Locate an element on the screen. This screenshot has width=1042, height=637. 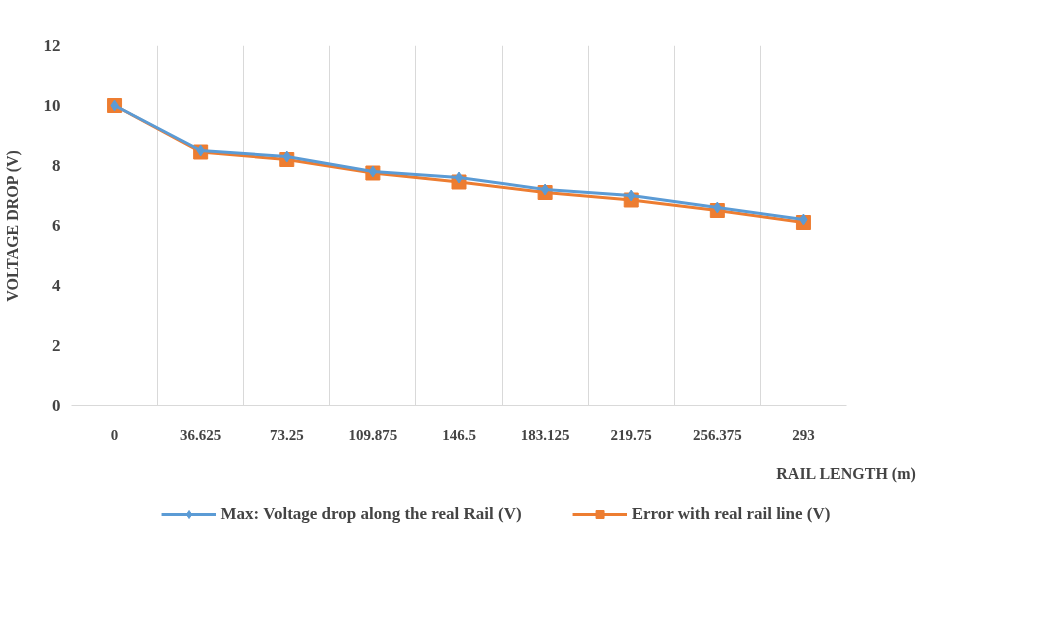
y-tick-label: 2 is located at coordinates (56, 345).